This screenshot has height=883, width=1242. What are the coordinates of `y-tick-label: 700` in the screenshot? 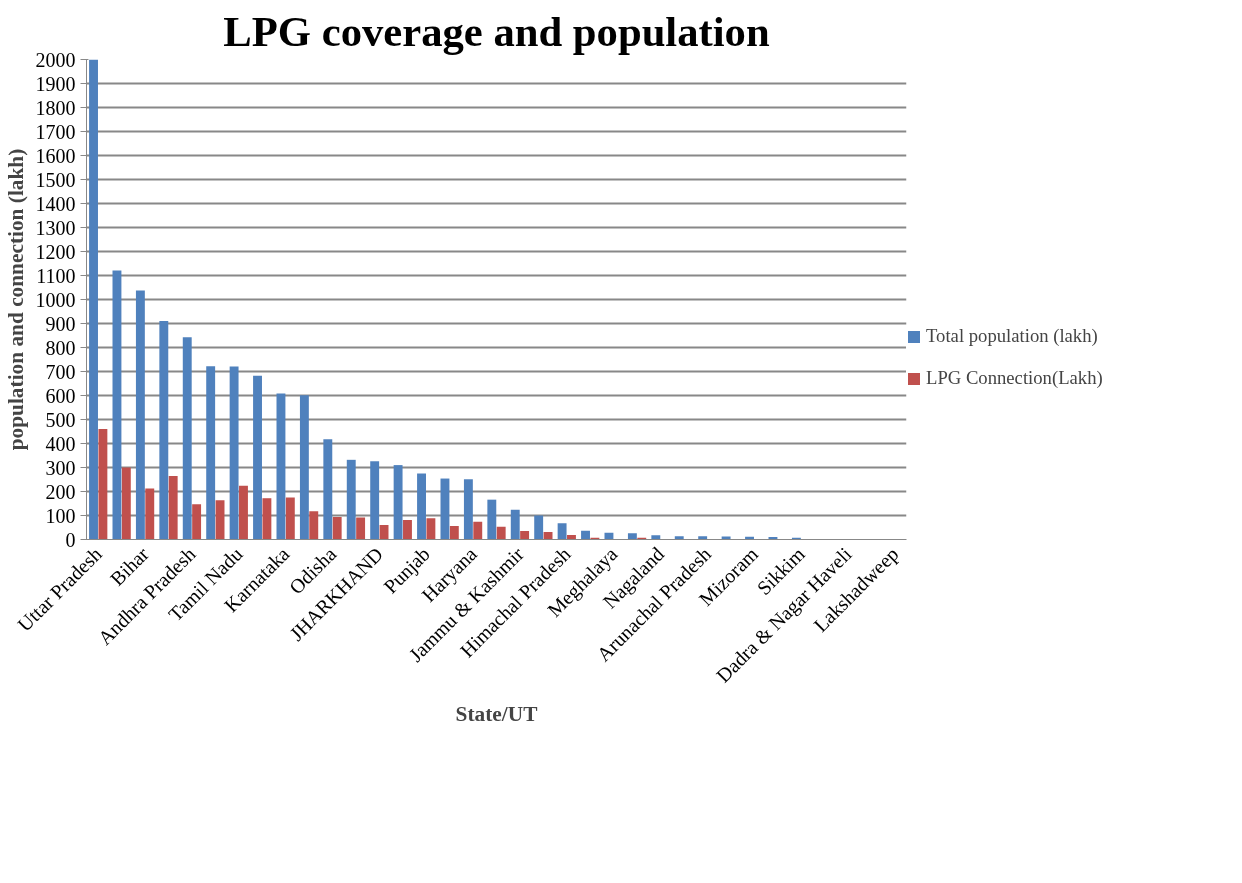 It's located at (60, 371).